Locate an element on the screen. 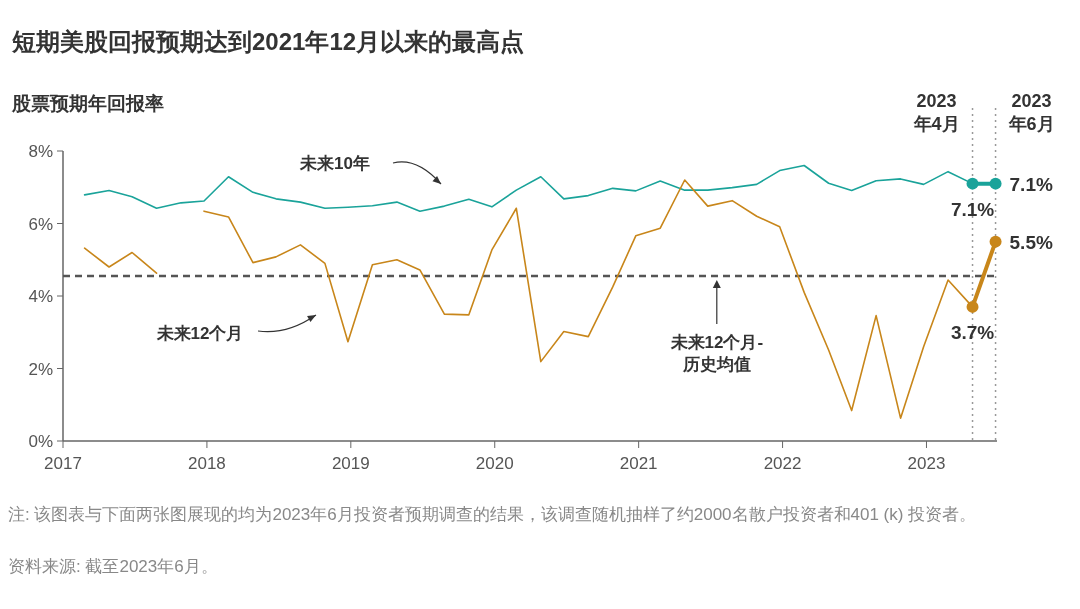 The height and width of the screenshot is (609, 1080). text: 注: 该图表与下面两张图展现的均为2023年6月投资者预期调查的结果，该调查随机抽样了约2000名散户投资者和401 (k) 投资者。 is located at coordinates (493, 515).